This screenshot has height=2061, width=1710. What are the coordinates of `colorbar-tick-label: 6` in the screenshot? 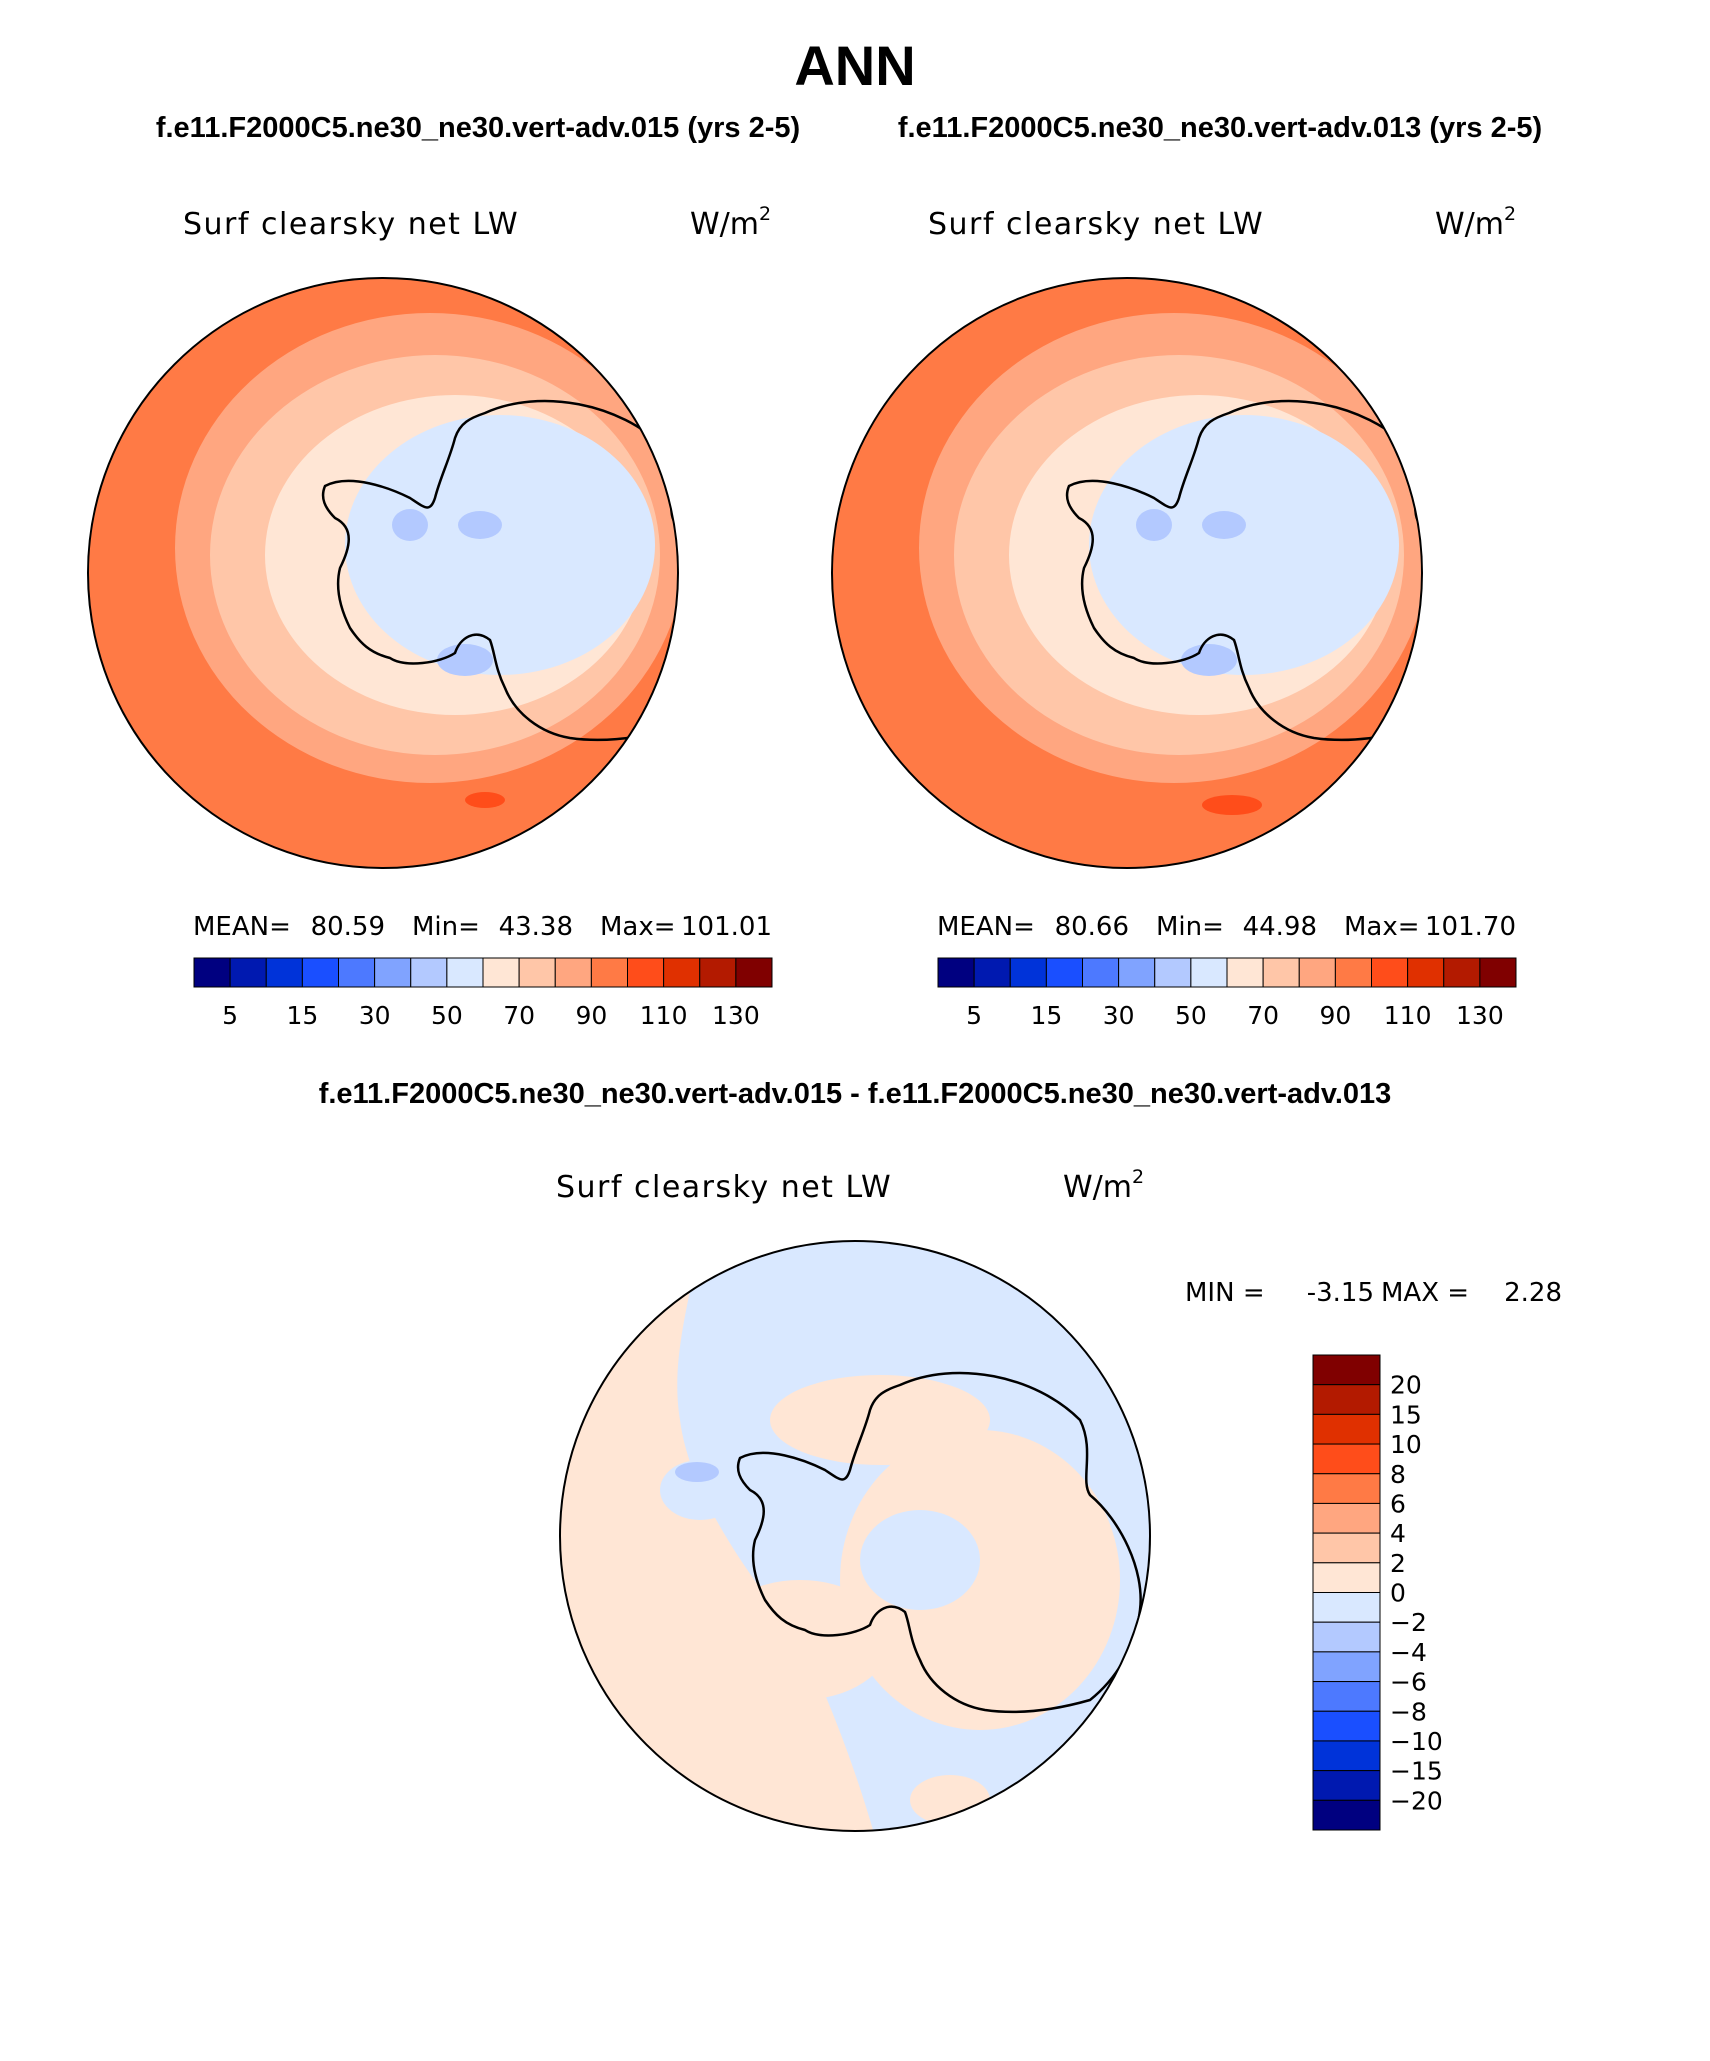 It's located at (1398, 1503).